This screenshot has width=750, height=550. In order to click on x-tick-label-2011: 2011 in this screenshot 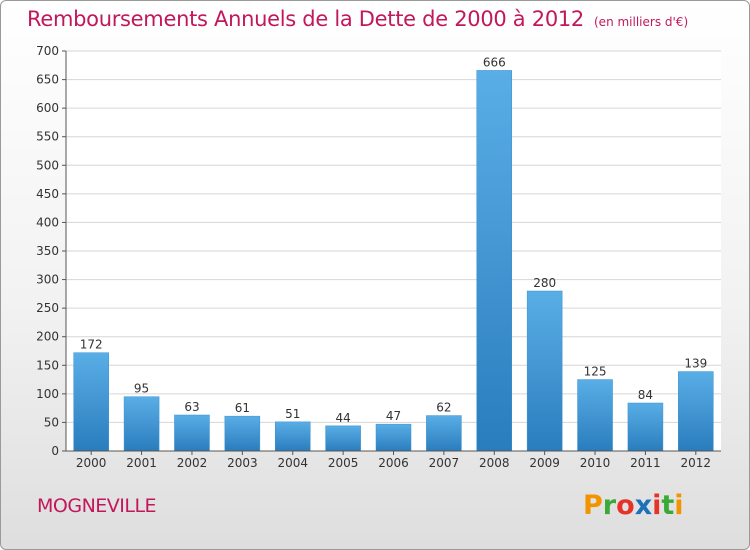, I will do `click(645, 463)`.